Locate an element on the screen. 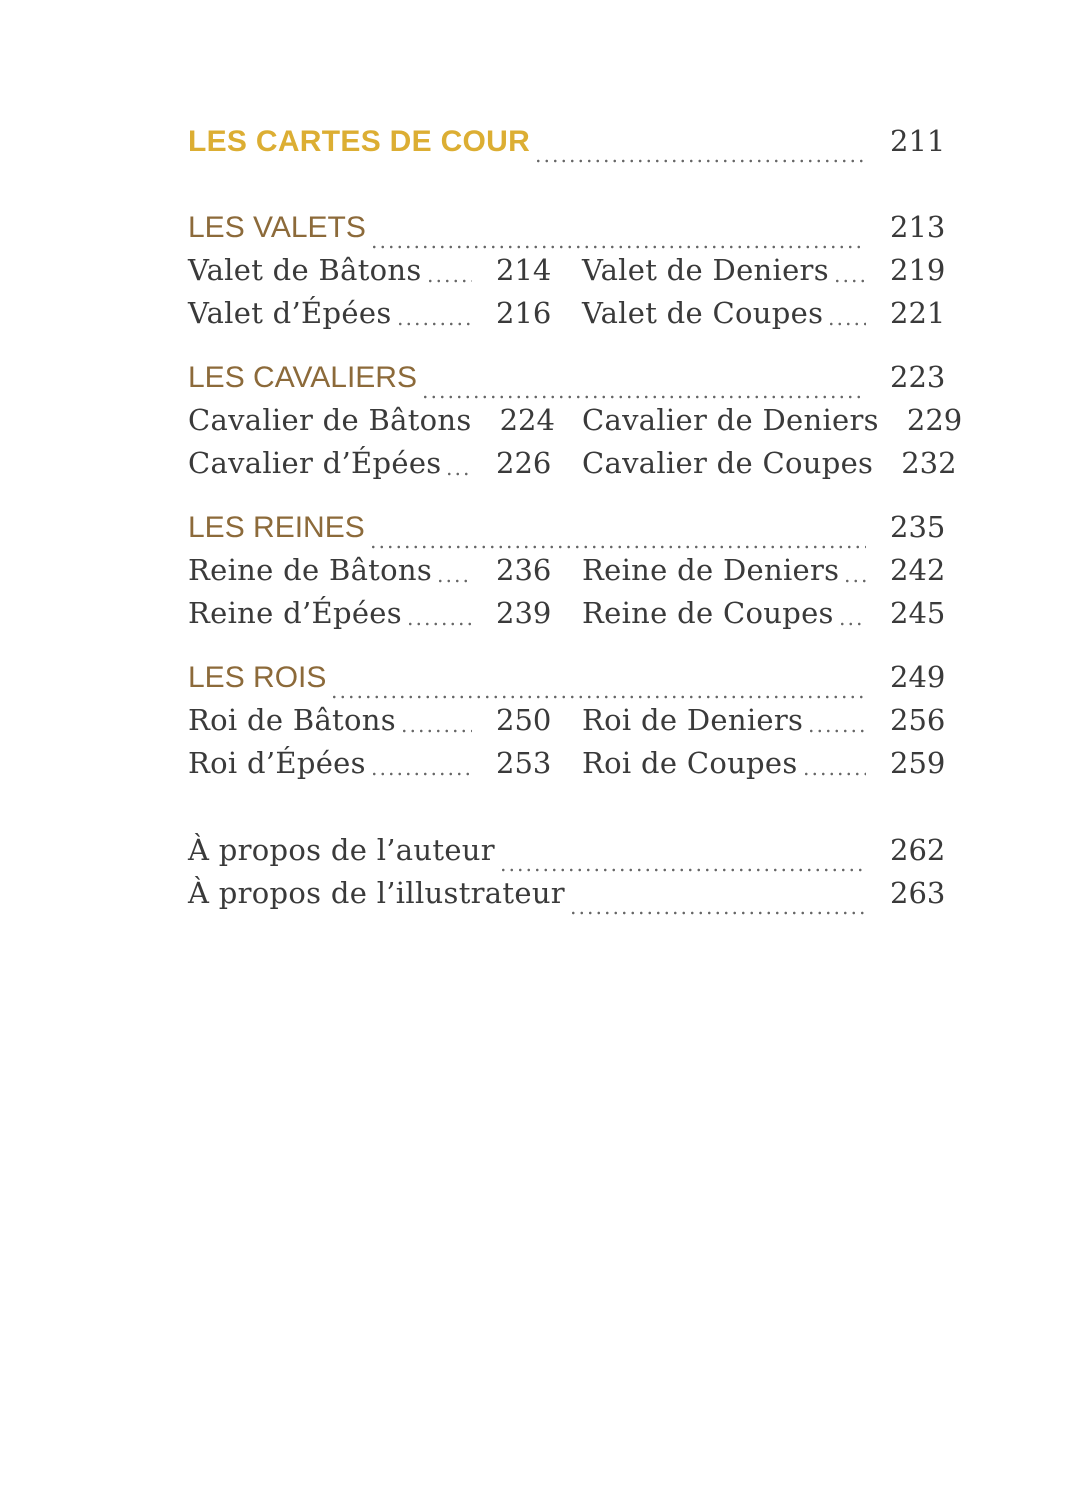 Image resolution: width=1078 pixels, height=1500 pixels. toc-entry: Valet de Deniers 219 is located at coordinates (764, 270).